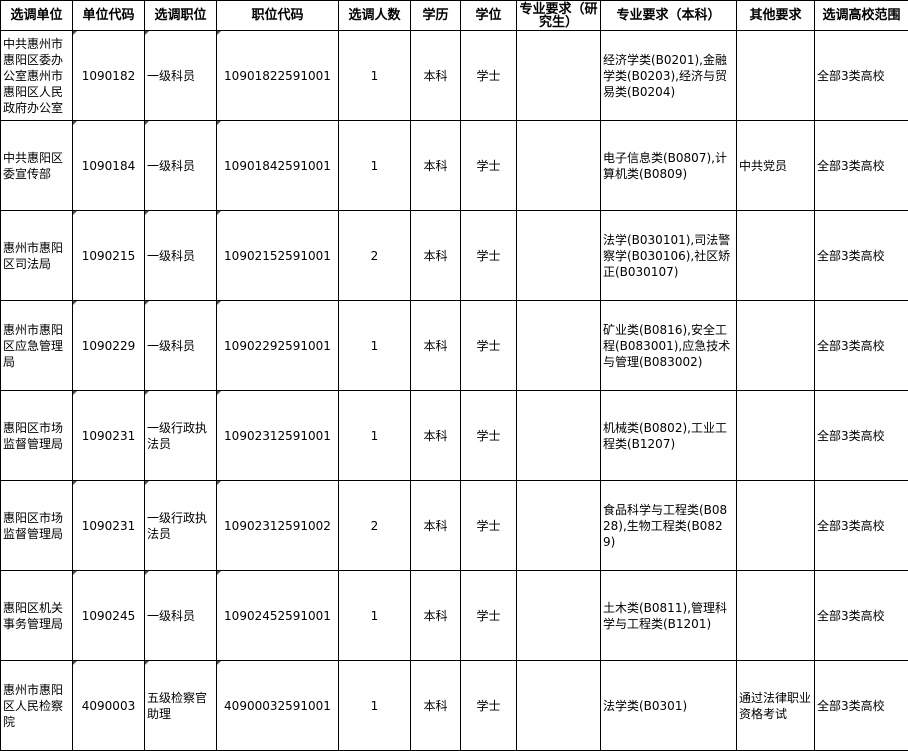 This screenshot has height=751, width=908. Describe the element at coordinates (861, 15) in the screenshot. I see `header-school-scope: 选调高校范围` at that location.